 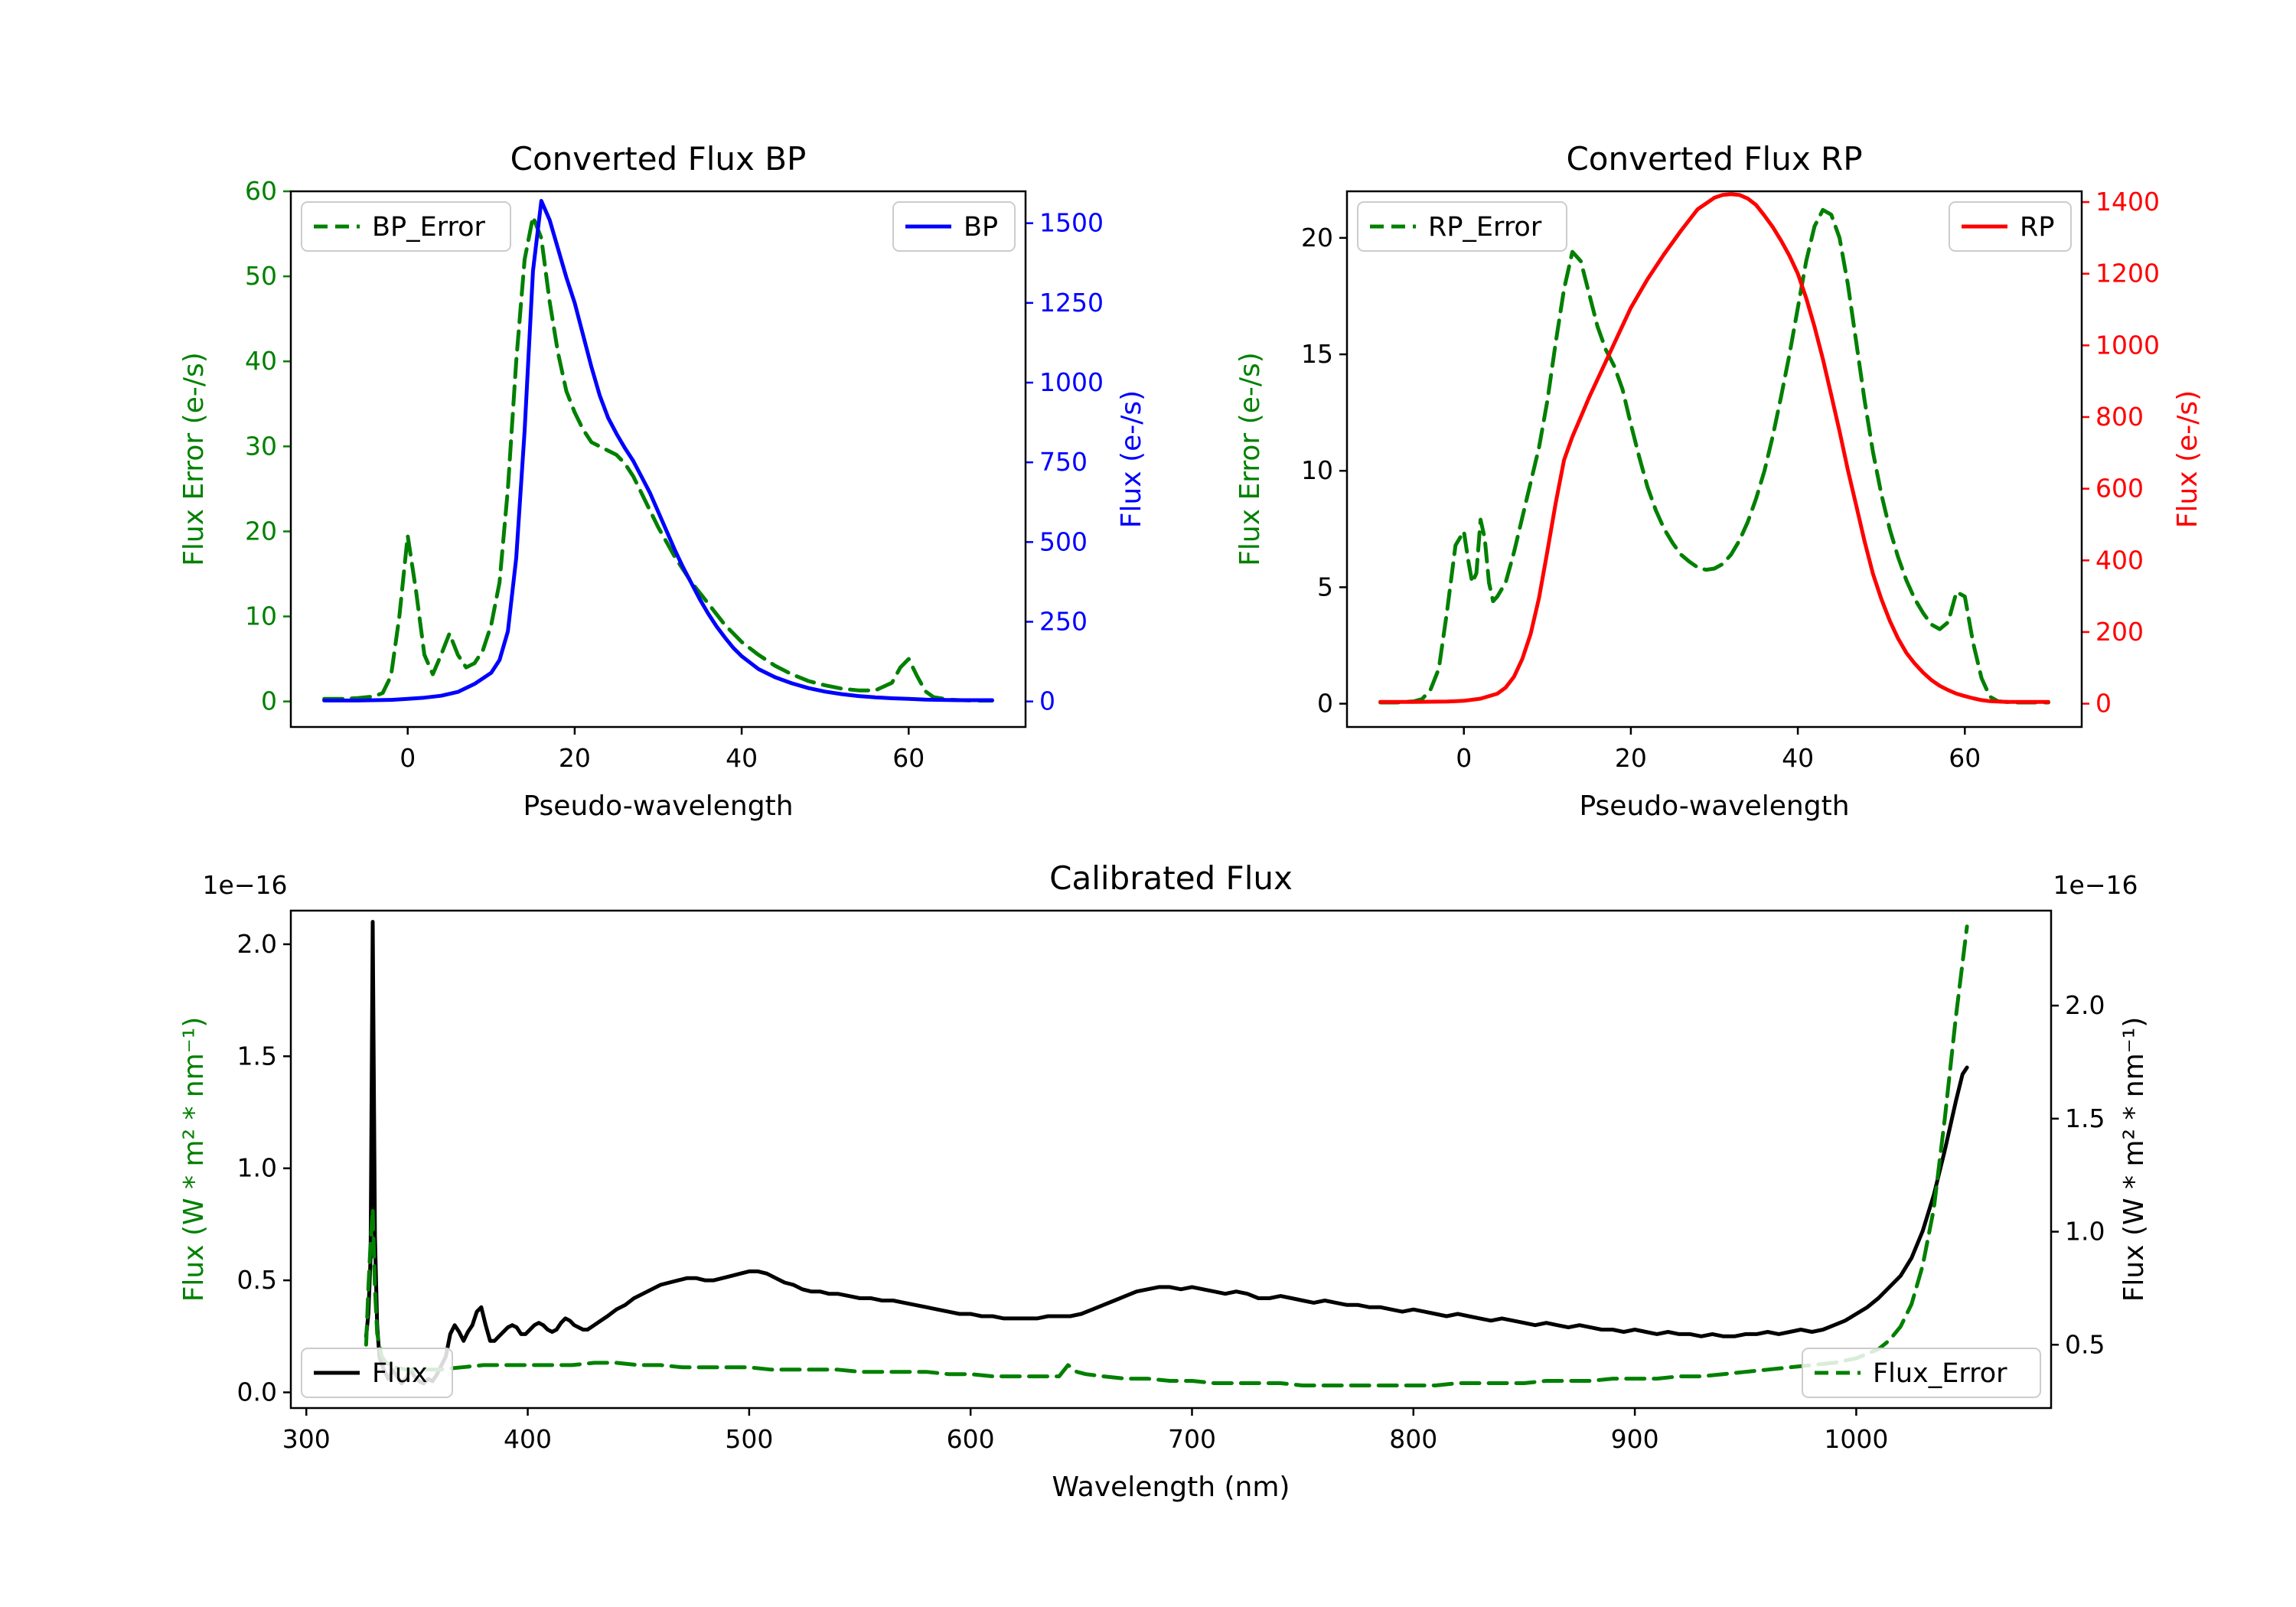 What do you see at coordinates (429, 228) in the screenshot?
I see `legend-label: BP_Error` at bounding box center [429, 228].